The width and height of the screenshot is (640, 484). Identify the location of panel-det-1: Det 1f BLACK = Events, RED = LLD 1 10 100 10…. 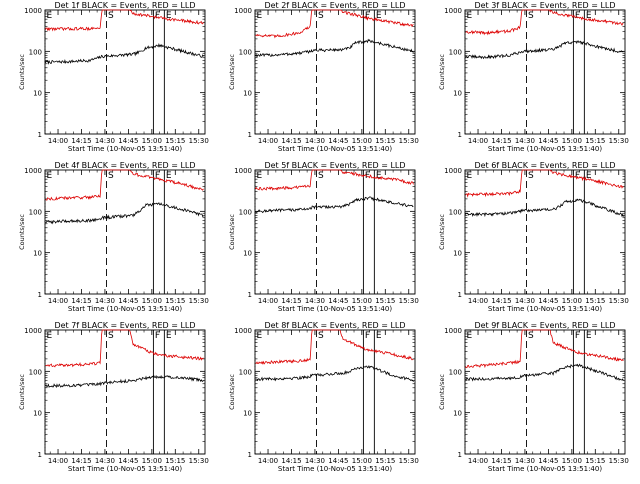
(113, 77).